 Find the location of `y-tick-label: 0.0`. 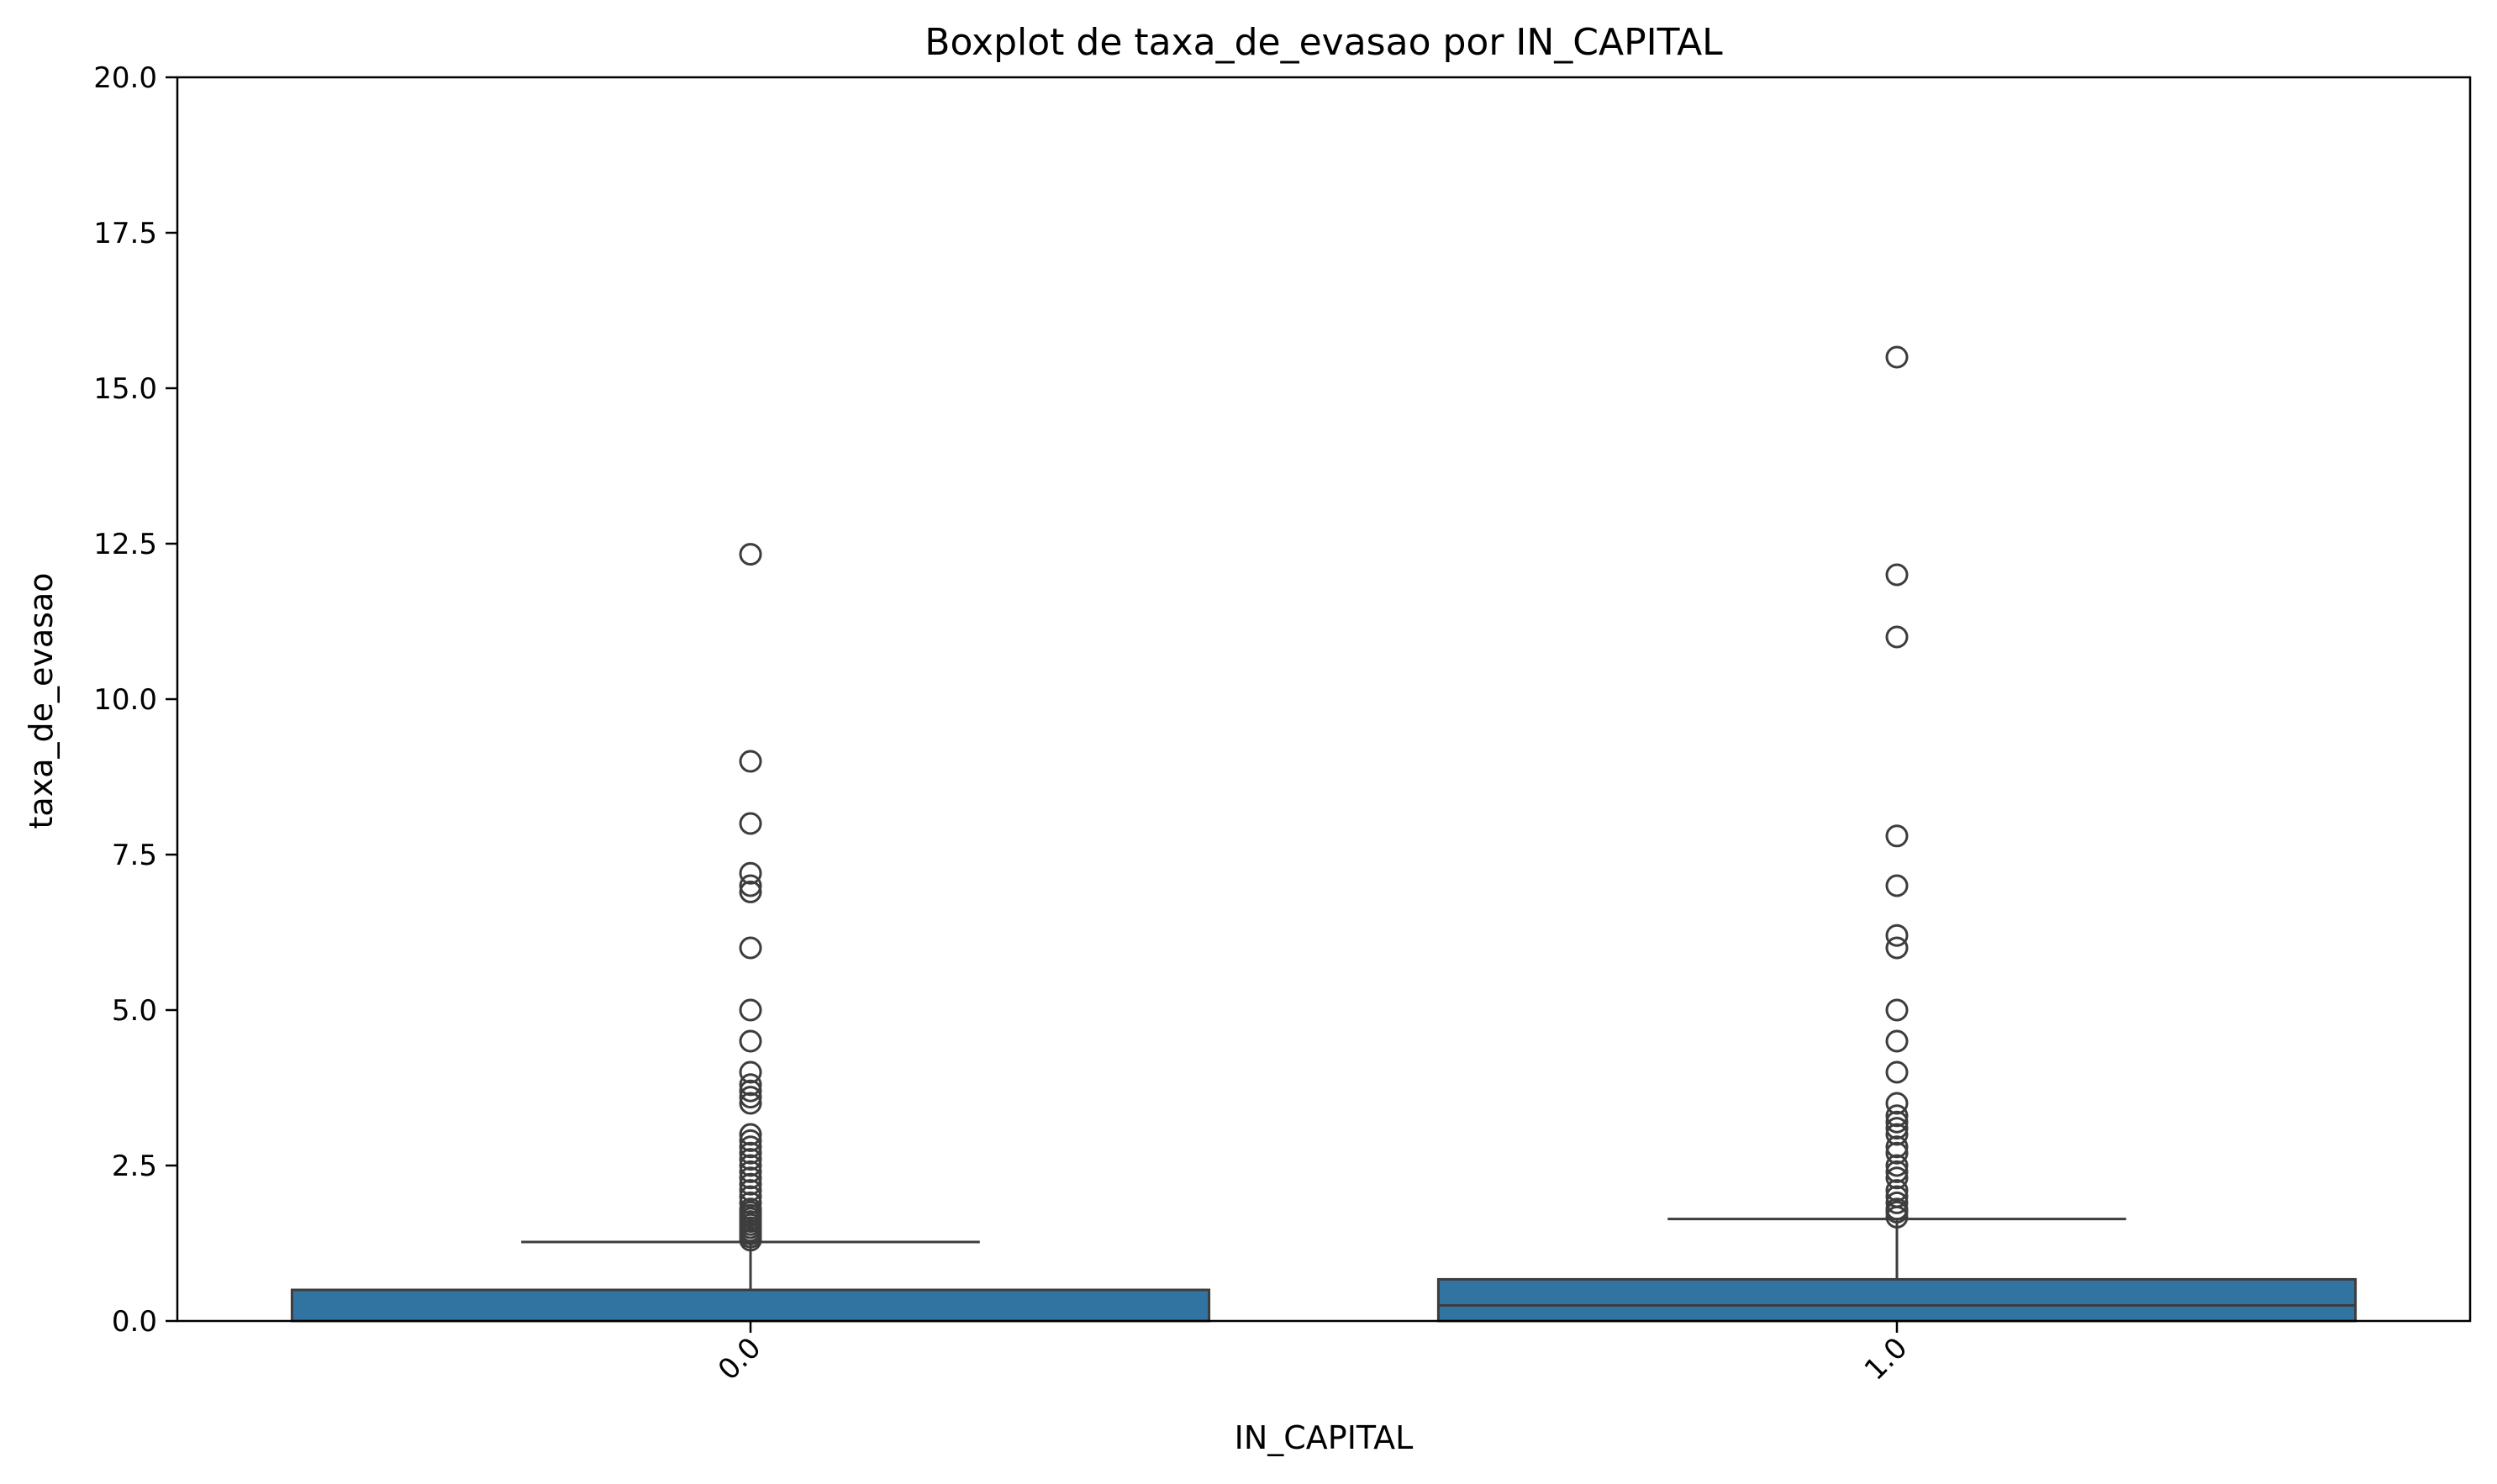

y-tick-label: 0.0 is located at coordinates (135, 1322).